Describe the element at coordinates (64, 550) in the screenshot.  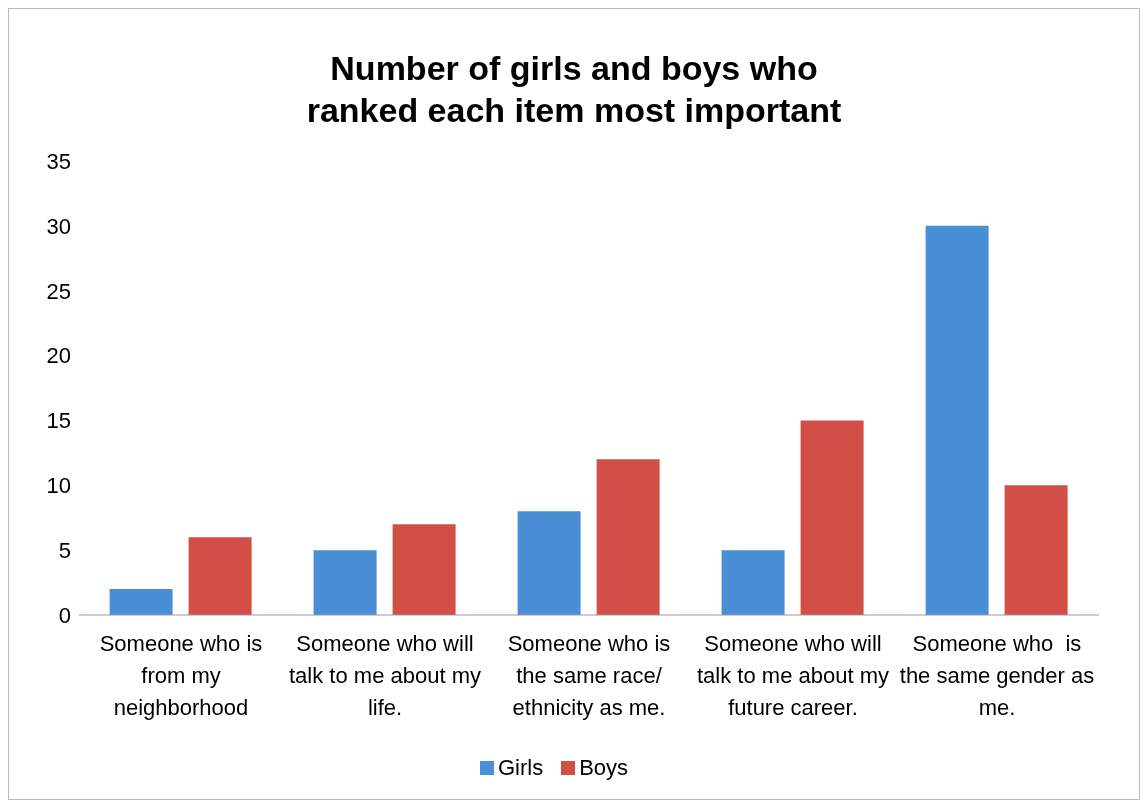
I see `y-tick-label: 5` at that location.